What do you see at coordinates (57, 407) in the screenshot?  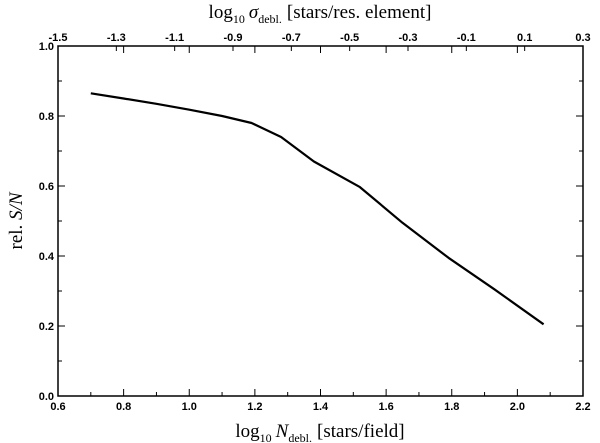 I see `x-tick-label: 0.6` at bounding box center [57, 407].